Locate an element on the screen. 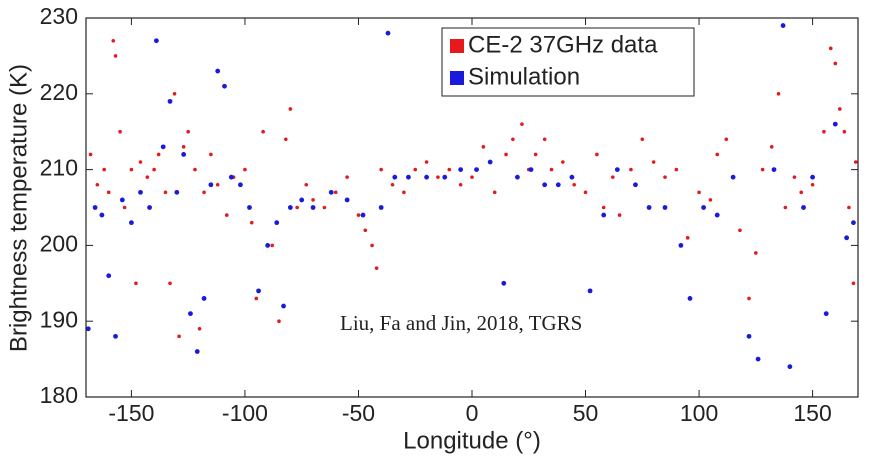  x-tick-label: -100 is located at coordinates (245, 413).